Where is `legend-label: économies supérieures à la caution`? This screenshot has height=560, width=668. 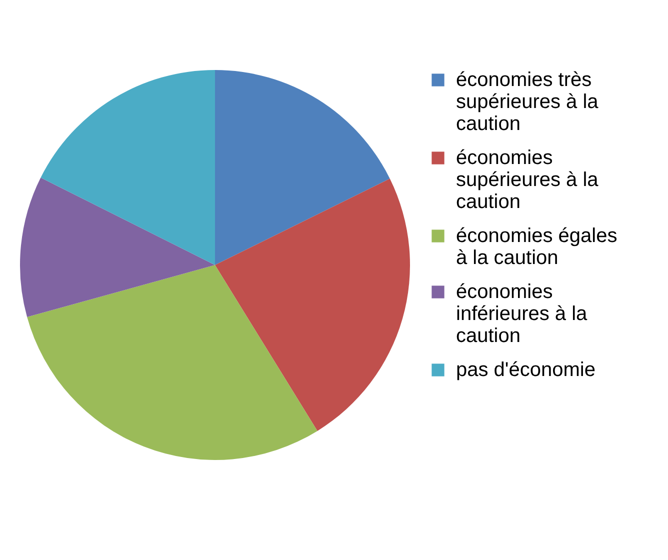
legend-label: économies supérieures à la caution is located at coordinates (528, 180).